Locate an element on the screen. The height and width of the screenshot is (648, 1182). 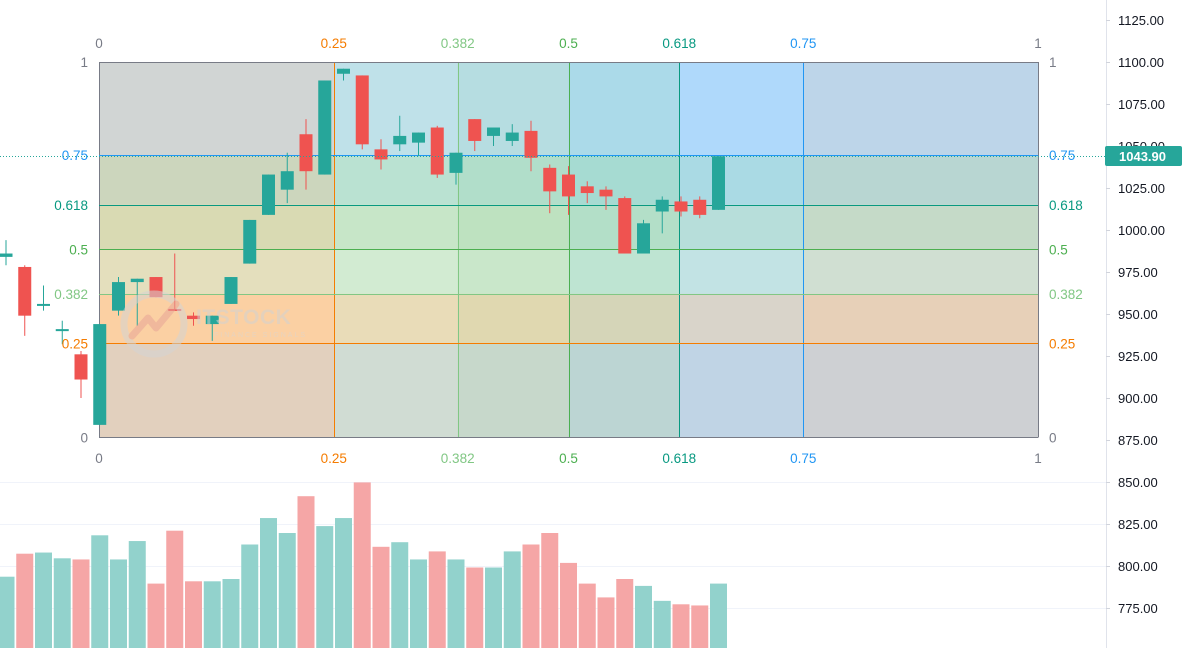
fib-time-label-top: 0.618 is located at coordinates (679, 43).